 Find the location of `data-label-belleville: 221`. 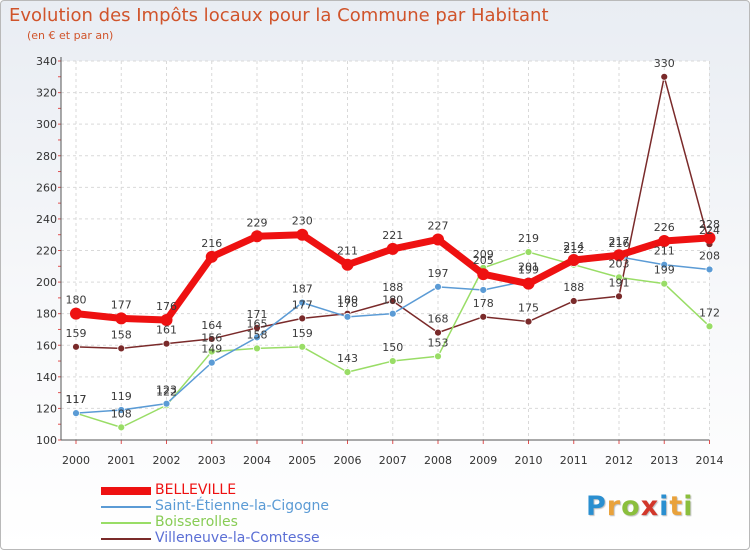

data-label-belleville: 221 is located at coordinates (392, 235).